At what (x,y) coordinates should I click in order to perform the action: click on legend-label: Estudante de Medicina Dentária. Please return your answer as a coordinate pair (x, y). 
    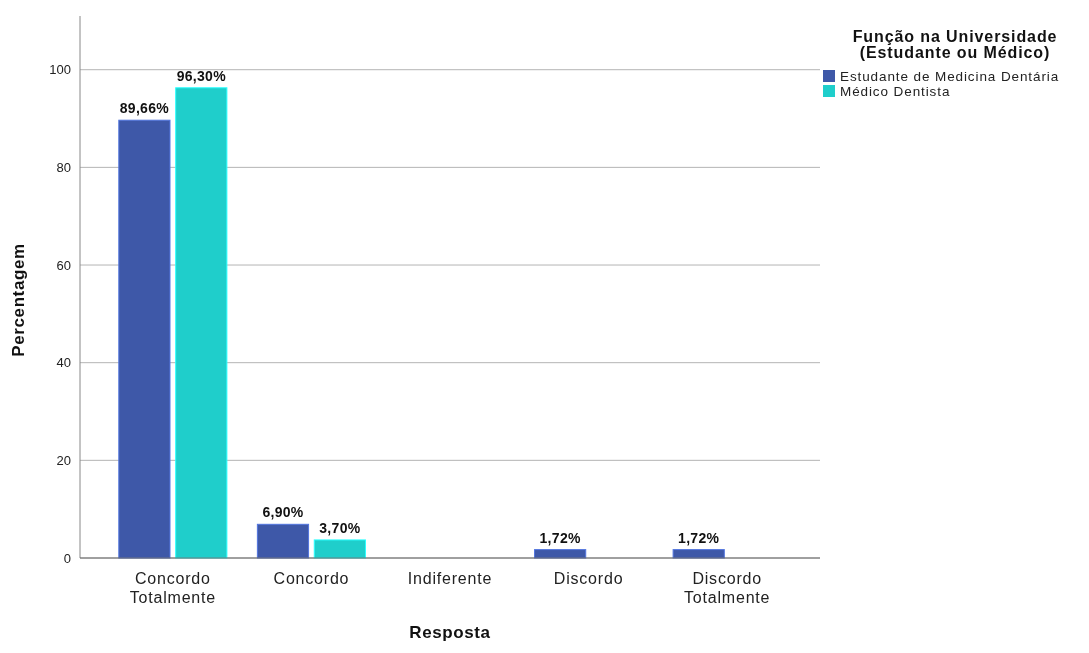
    Looking at the image, I should click on (950, 76).